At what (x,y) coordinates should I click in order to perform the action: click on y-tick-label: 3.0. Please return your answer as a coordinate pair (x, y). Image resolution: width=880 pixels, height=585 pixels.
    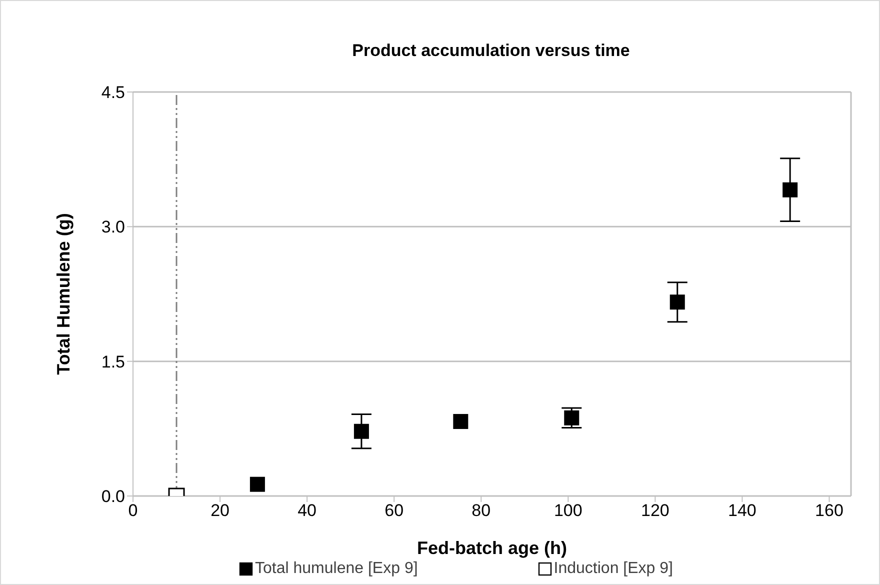
    Looking at the image, I should click on (113, 227).